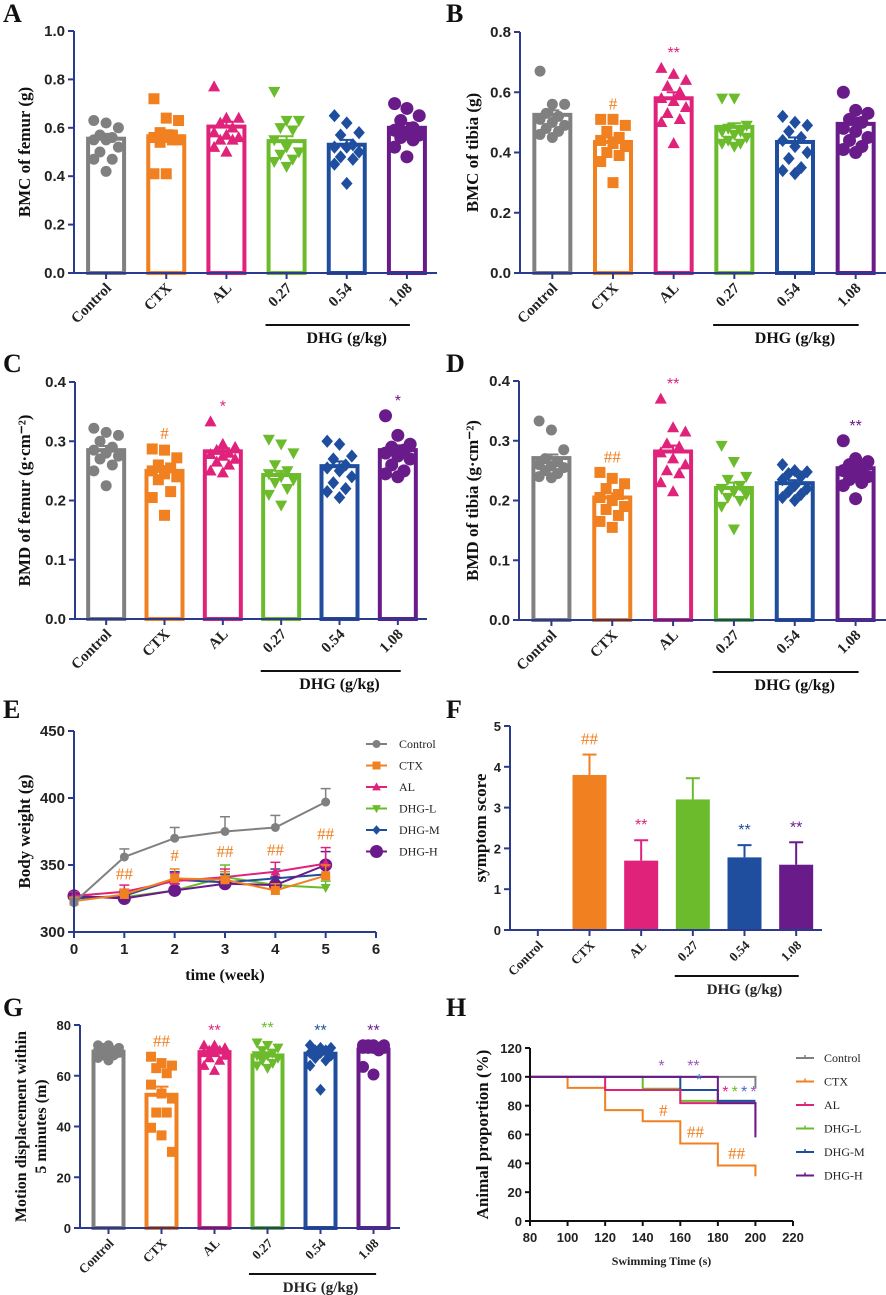  What do you see at coordinates (162, 1041) in the screenshot?
I see `significance-label: ##` at bounding box center [162, 1041].